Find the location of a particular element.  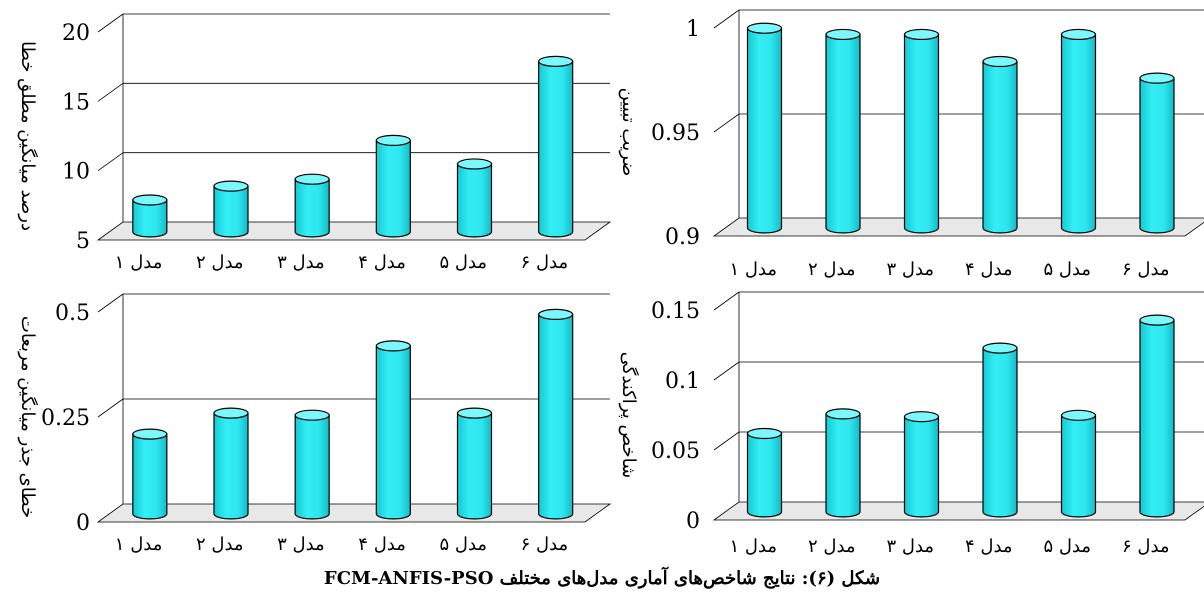

y-tick-label: 5 is located at coordinates (83, 241).